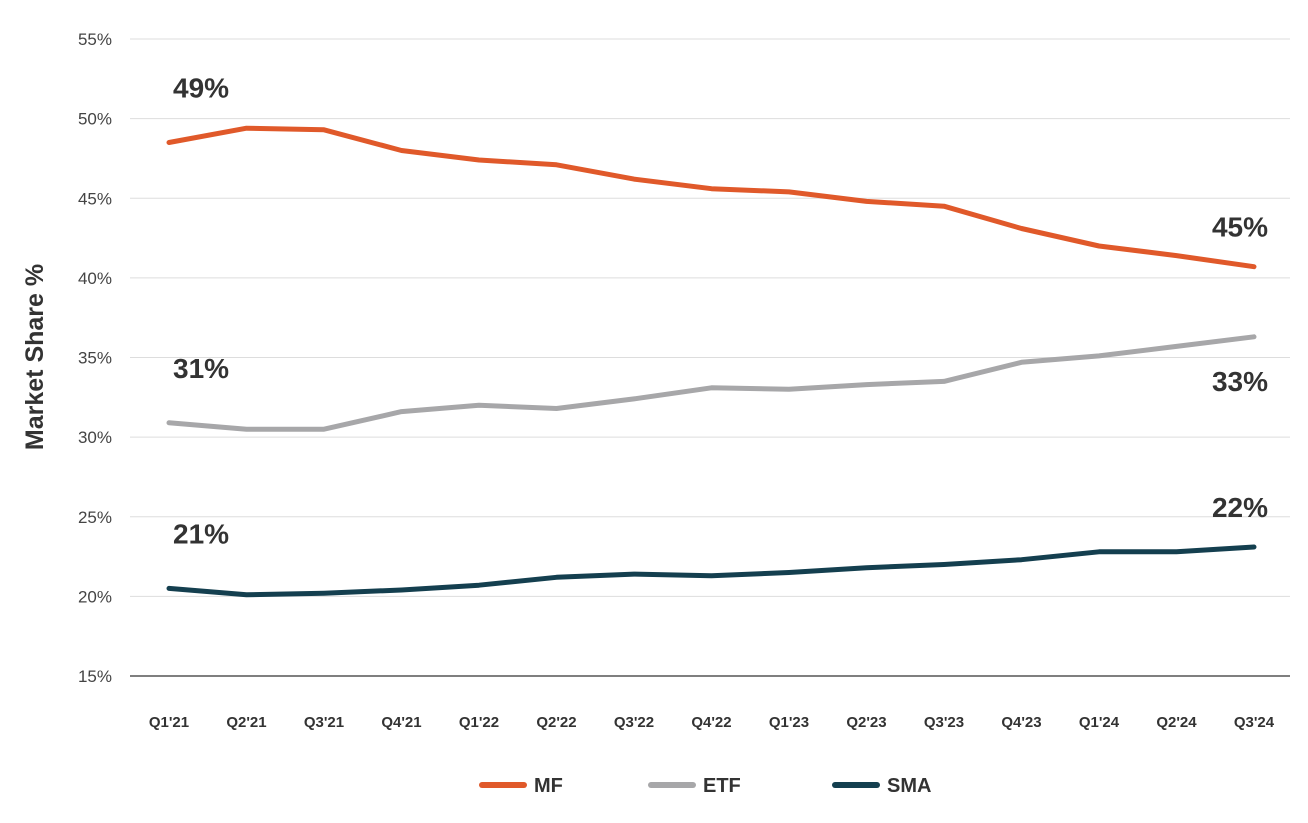 The width and height of the screenshot is (1308, 823). Describe the element at coordinates (479, 722) in the screenshot. I see `x-tick-label: Q1'22` at that location.